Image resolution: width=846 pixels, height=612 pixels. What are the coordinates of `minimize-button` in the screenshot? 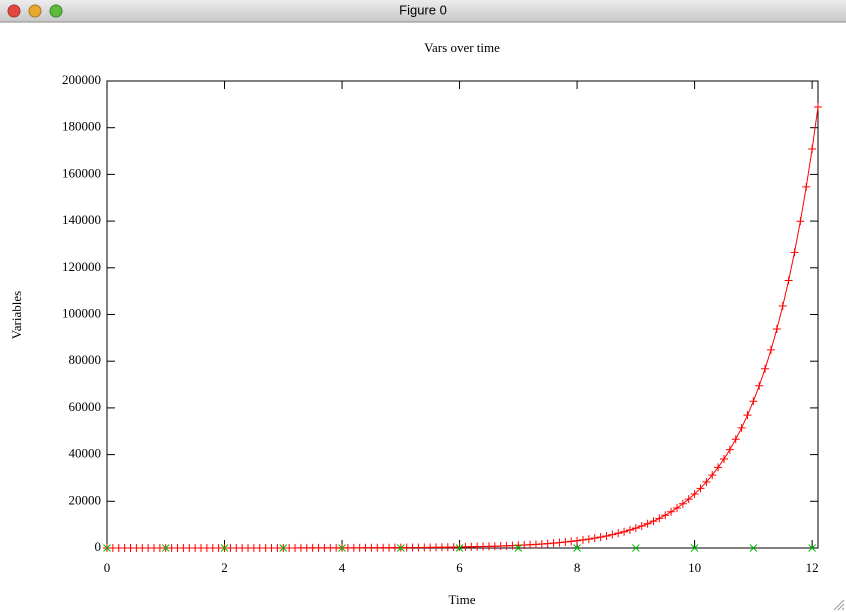 It's located at (35, 11).